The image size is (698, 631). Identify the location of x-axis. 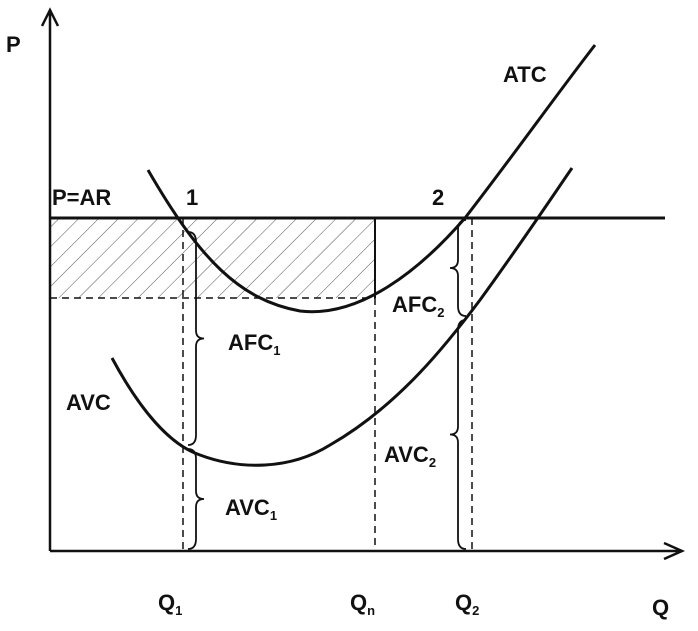
(368, 551).